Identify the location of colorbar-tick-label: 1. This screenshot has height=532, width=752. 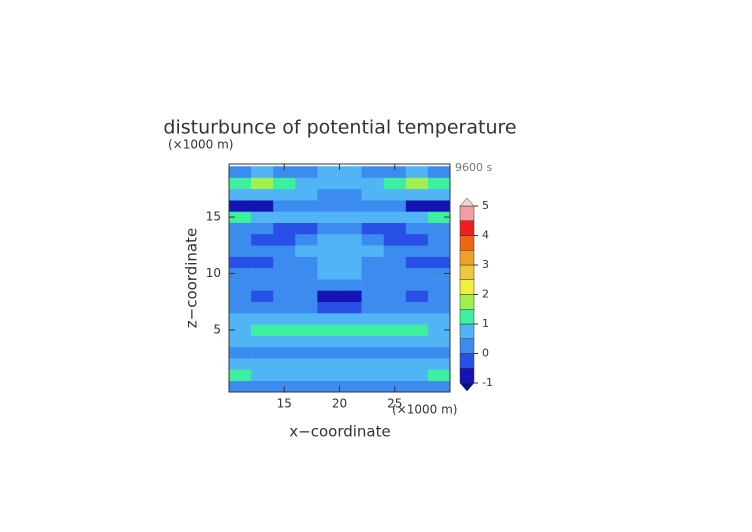
(485, 323).